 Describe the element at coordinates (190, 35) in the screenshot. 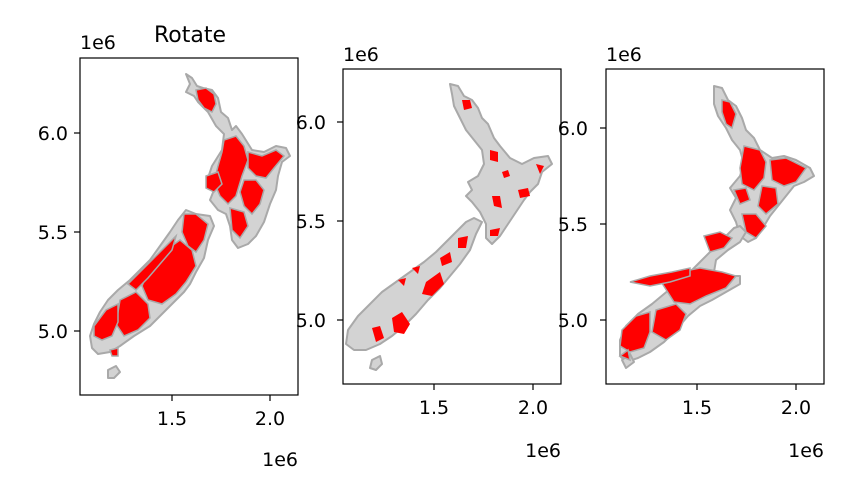

I see `panel-1-title: Rotate` at that location.